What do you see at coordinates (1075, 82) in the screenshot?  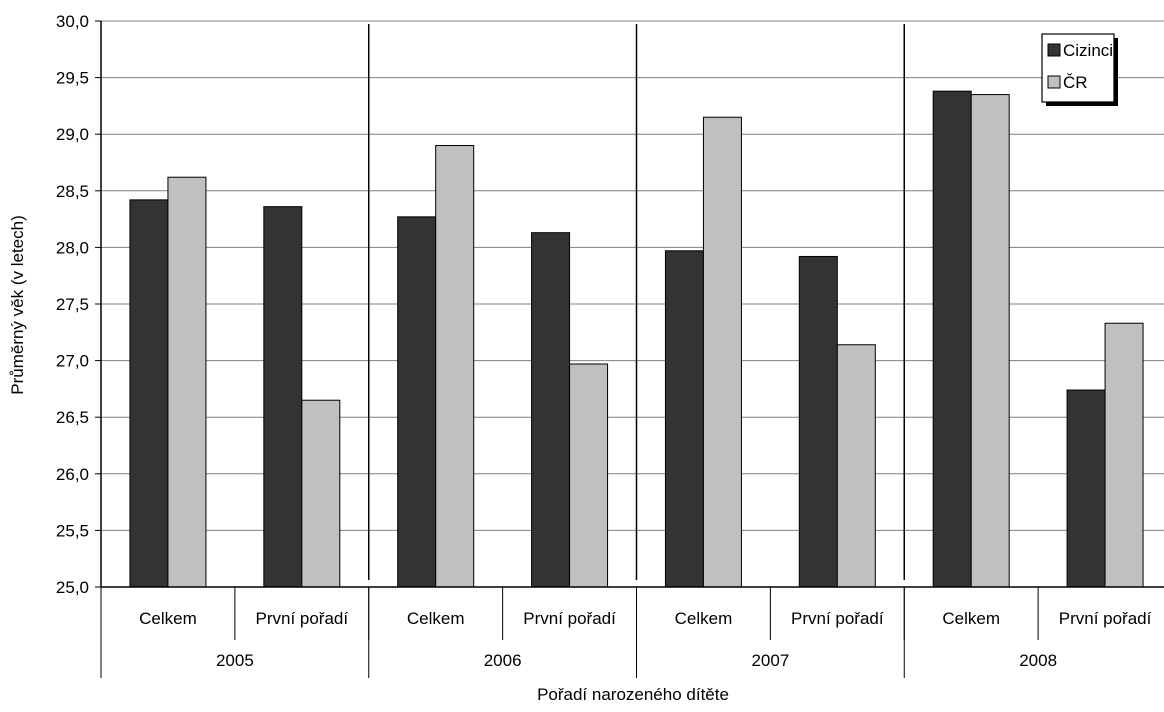 I see `legend-label: ČR` at bounding box center [1075, 82].